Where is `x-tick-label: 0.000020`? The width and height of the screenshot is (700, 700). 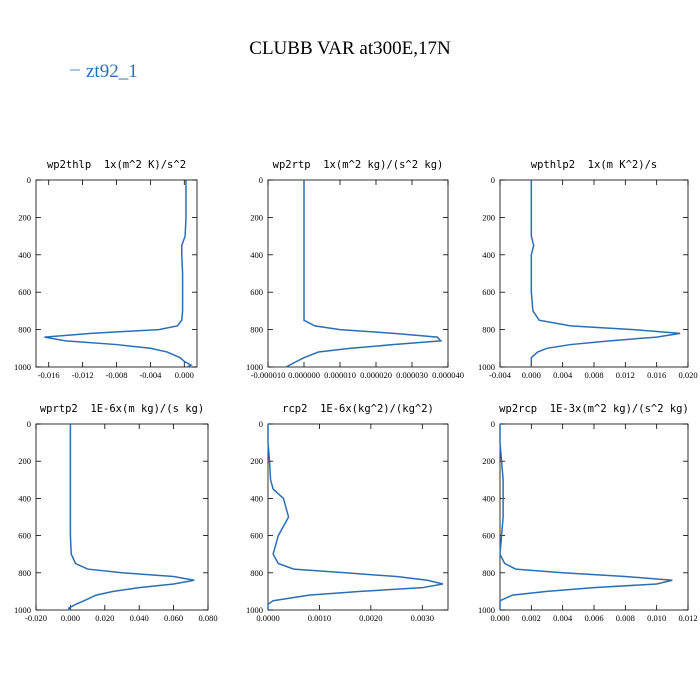
x-tick-label: 0.000020 is located at coordinates (376, 375).